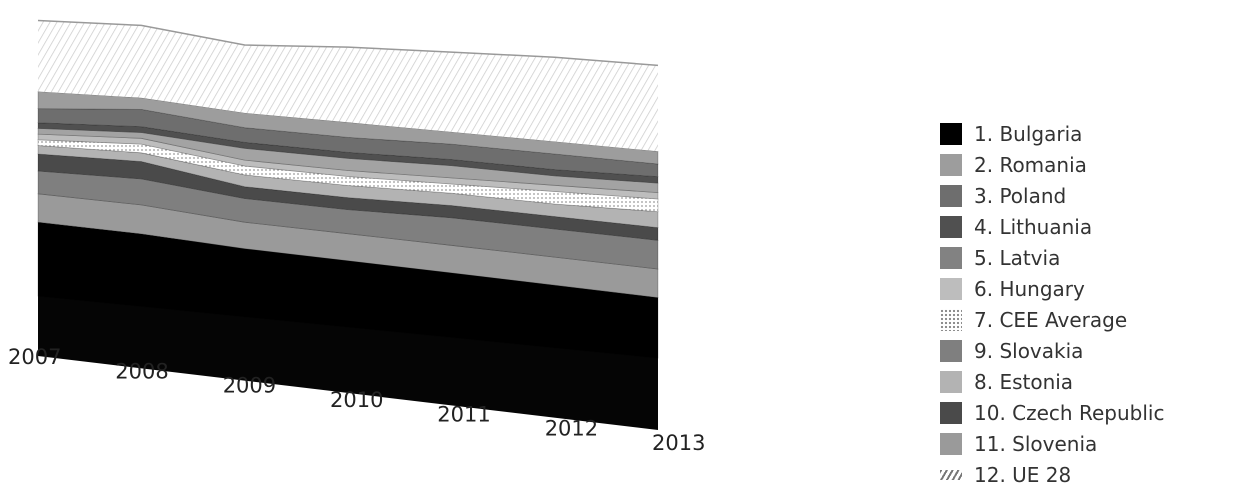  I want to click on legend-label: 12. UE 28, so click(1023, 474).